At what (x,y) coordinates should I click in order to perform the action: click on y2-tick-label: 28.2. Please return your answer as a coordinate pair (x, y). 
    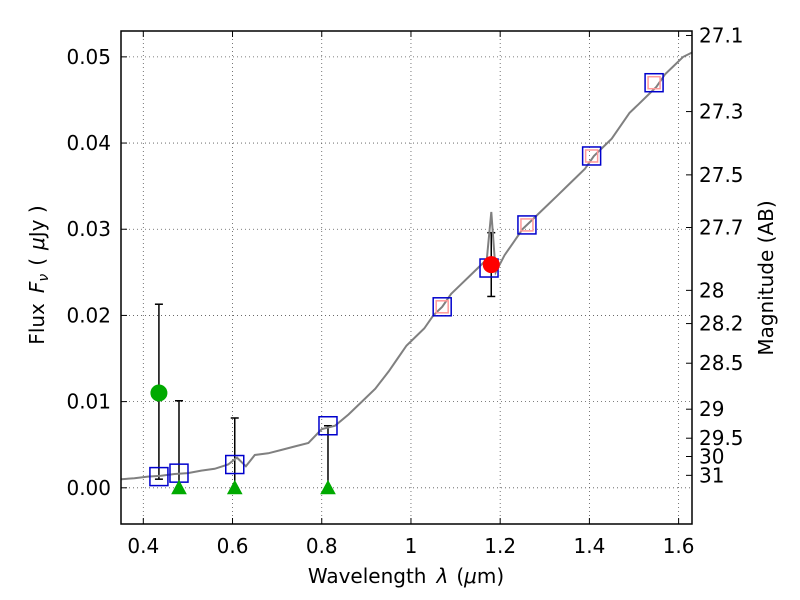
    Looking at the image, I should click on (721, 324).